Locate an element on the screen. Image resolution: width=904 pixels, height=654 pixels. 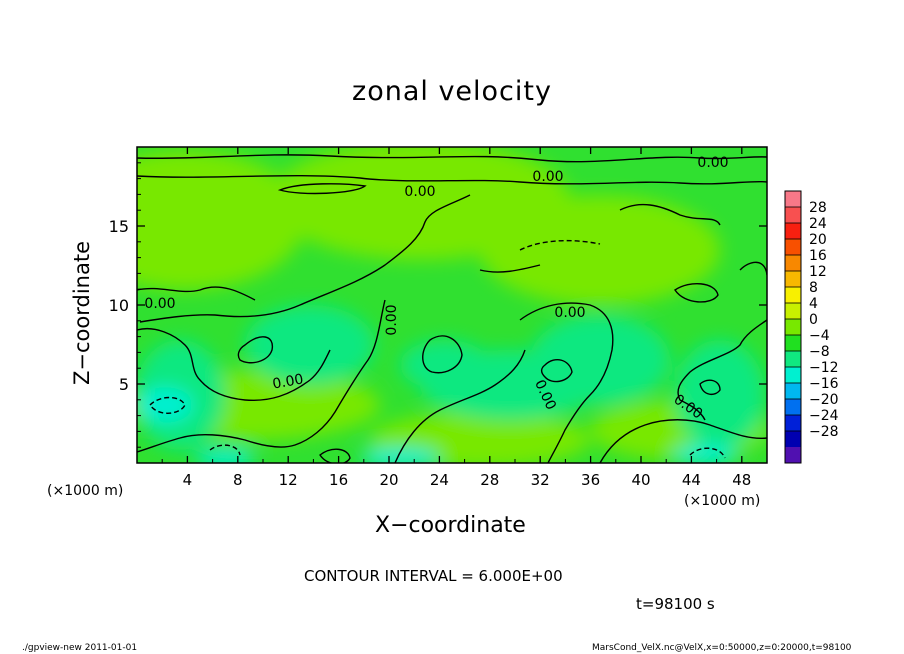
x-tick-label: 32 is located at coordinates (540, 480).